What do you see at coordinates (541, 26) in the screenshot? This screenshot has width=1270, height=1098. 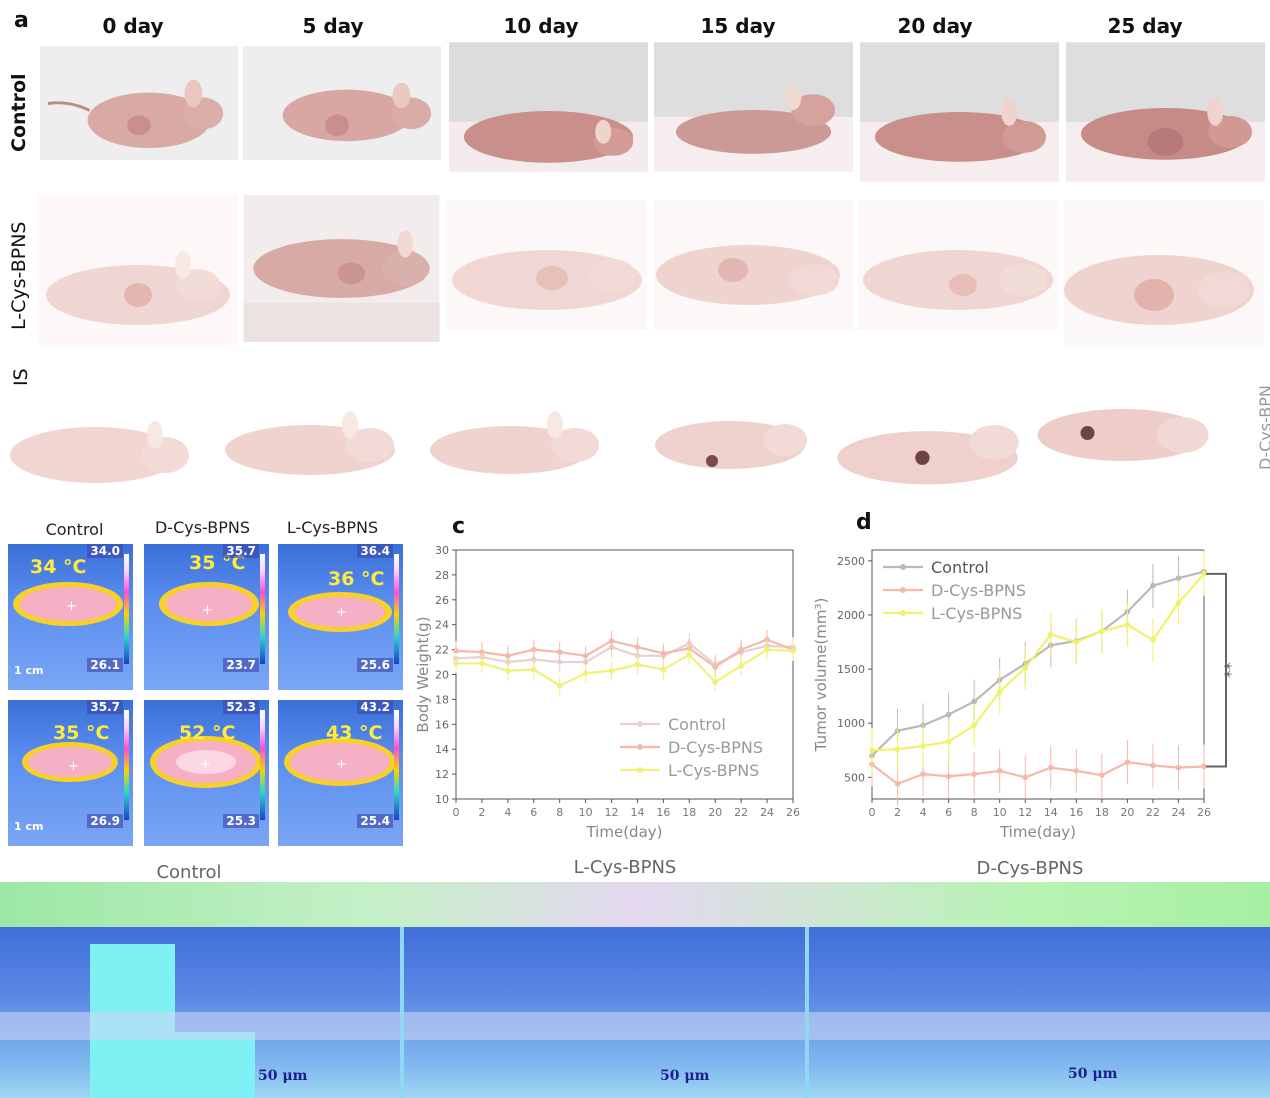 I see `day-label-10: 10 day` at bounding box center [541, 26].